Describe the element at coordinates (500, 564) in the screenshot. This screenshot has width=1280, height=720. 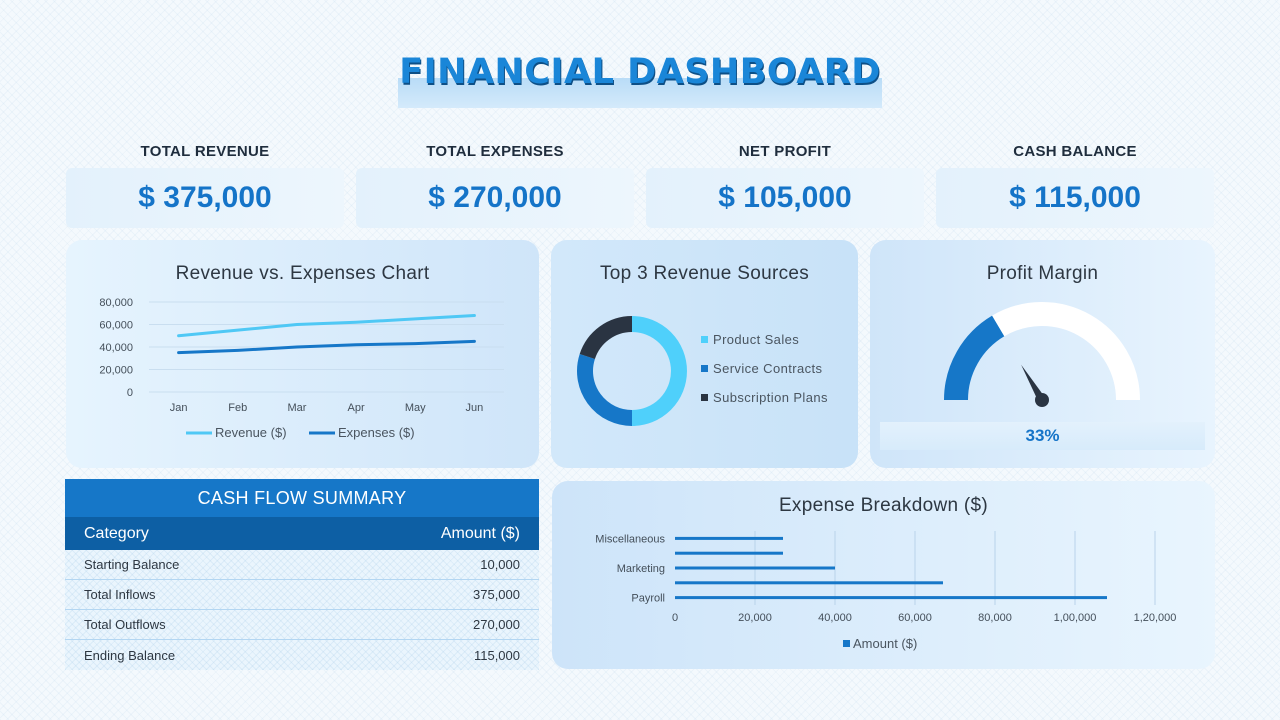
I see `row-amount: 10,000` at that location.